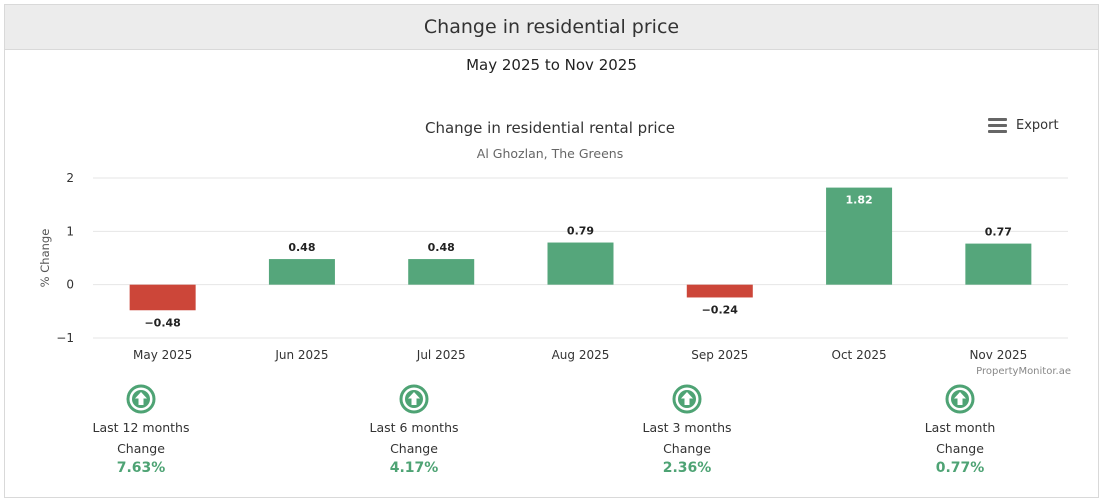  I want to click on chart-subtitle: Al Ghozlan, The Greens, so click(550, 153).